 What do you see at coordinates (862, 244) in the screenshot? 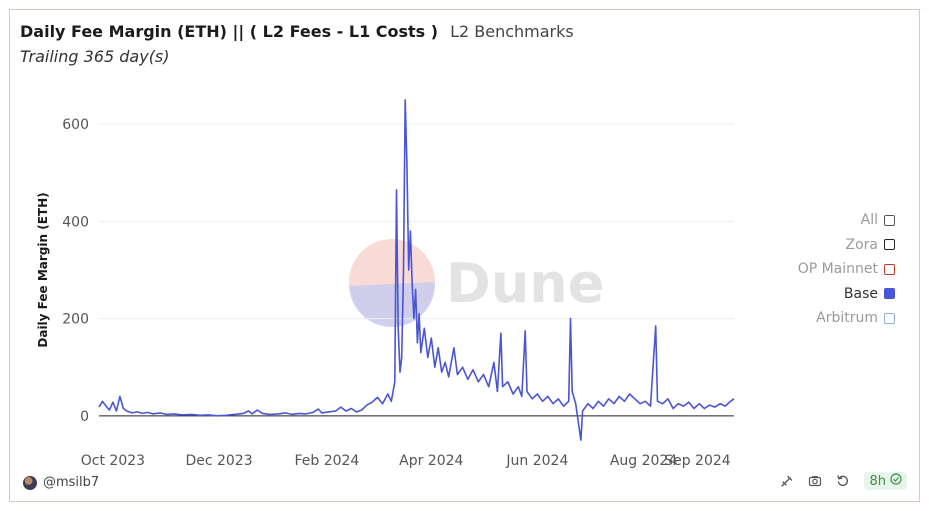
I see `legend-label: Zora` at bounding box center [862, 244].